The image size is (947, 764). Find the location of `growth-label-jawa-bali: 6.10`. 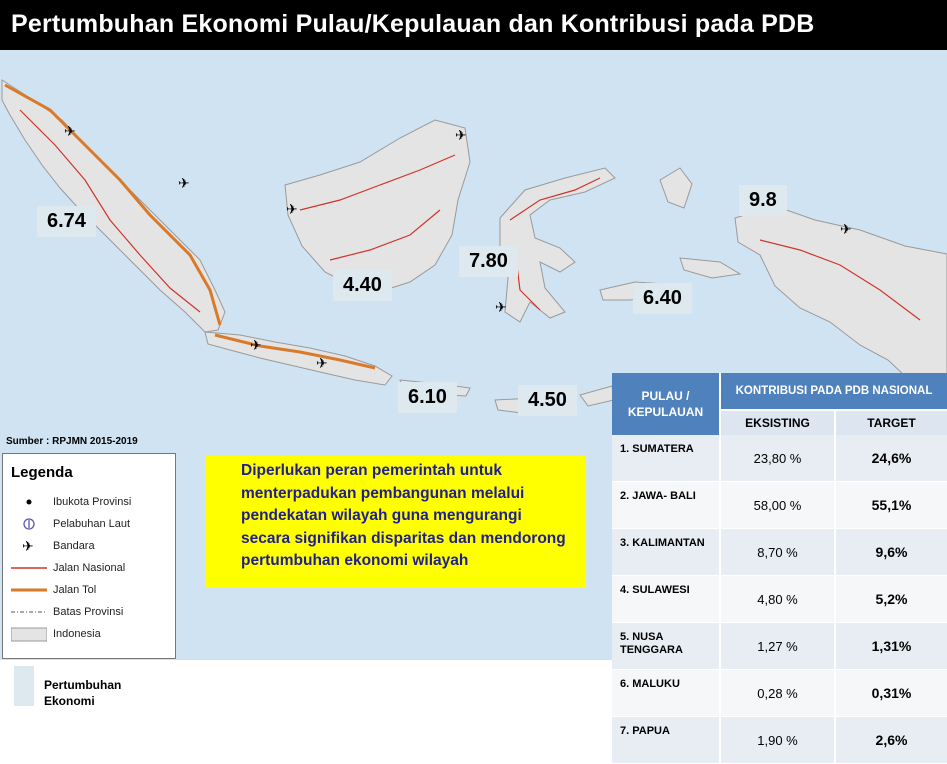

growth-label-jawa-bali: 6.10 is located at coordinates (427, 397).